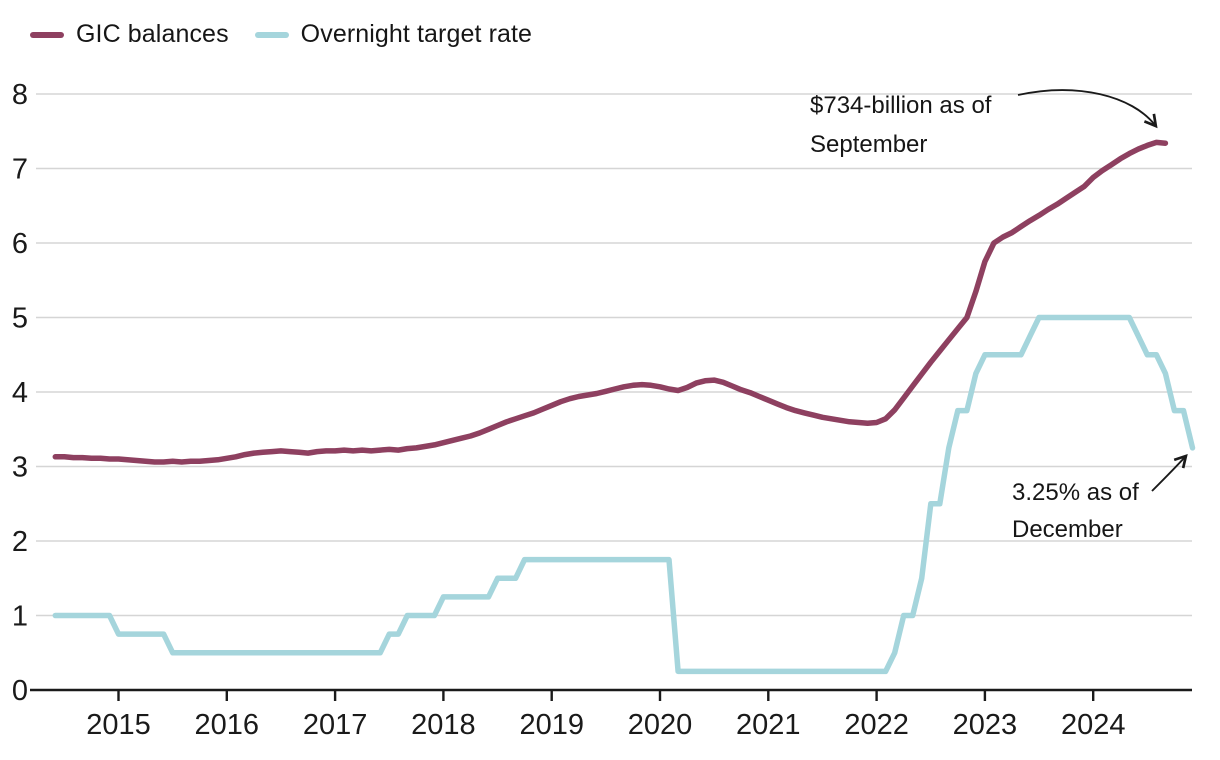  I want to click on x-axis-label-2021: 2021, so click(768, 725).